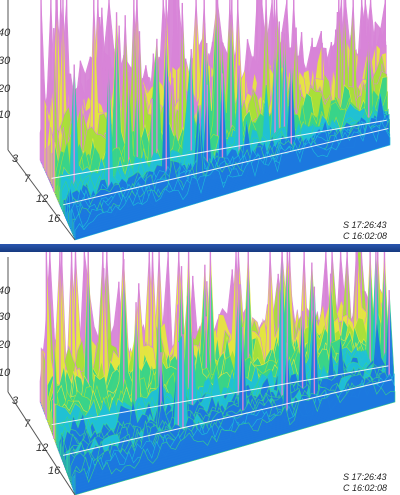 The image size is (400, 495). I want to click on grid-lines, so click(220, 162).